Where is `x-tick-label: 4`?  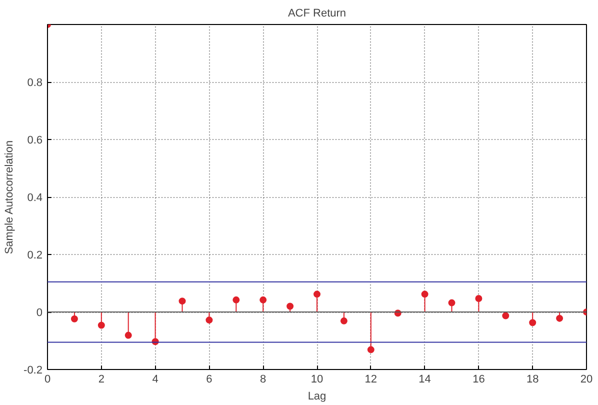
x-tick-label: 4 is located at coordinates (155, 380).